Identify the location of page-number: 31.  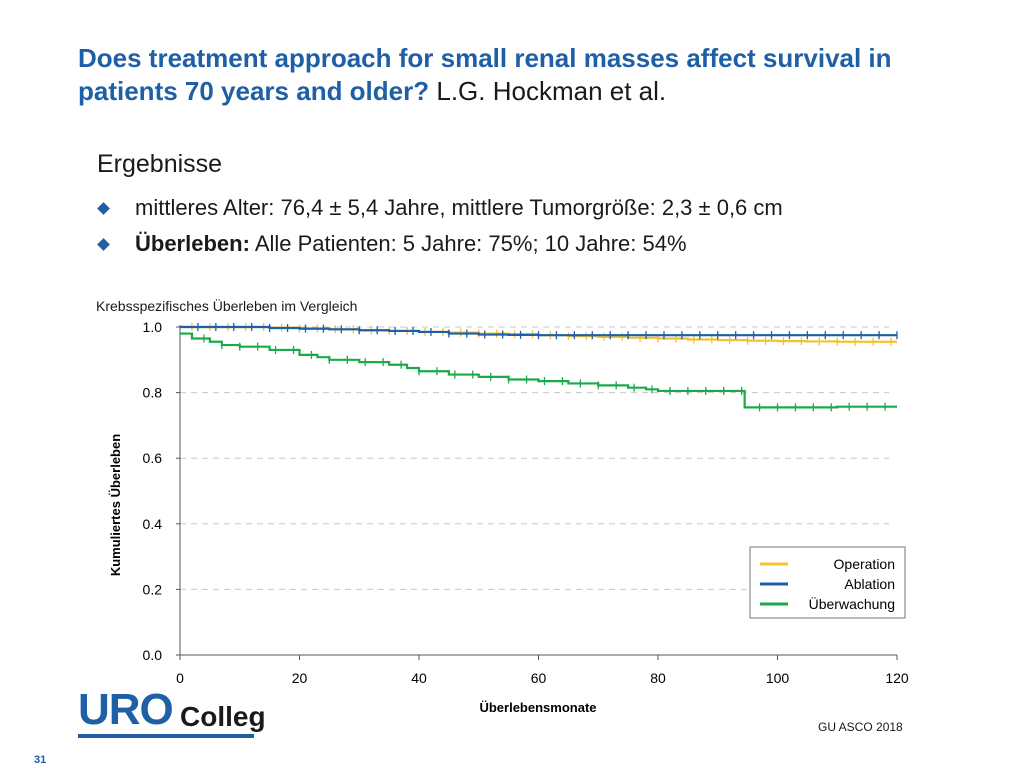
(40, 760).